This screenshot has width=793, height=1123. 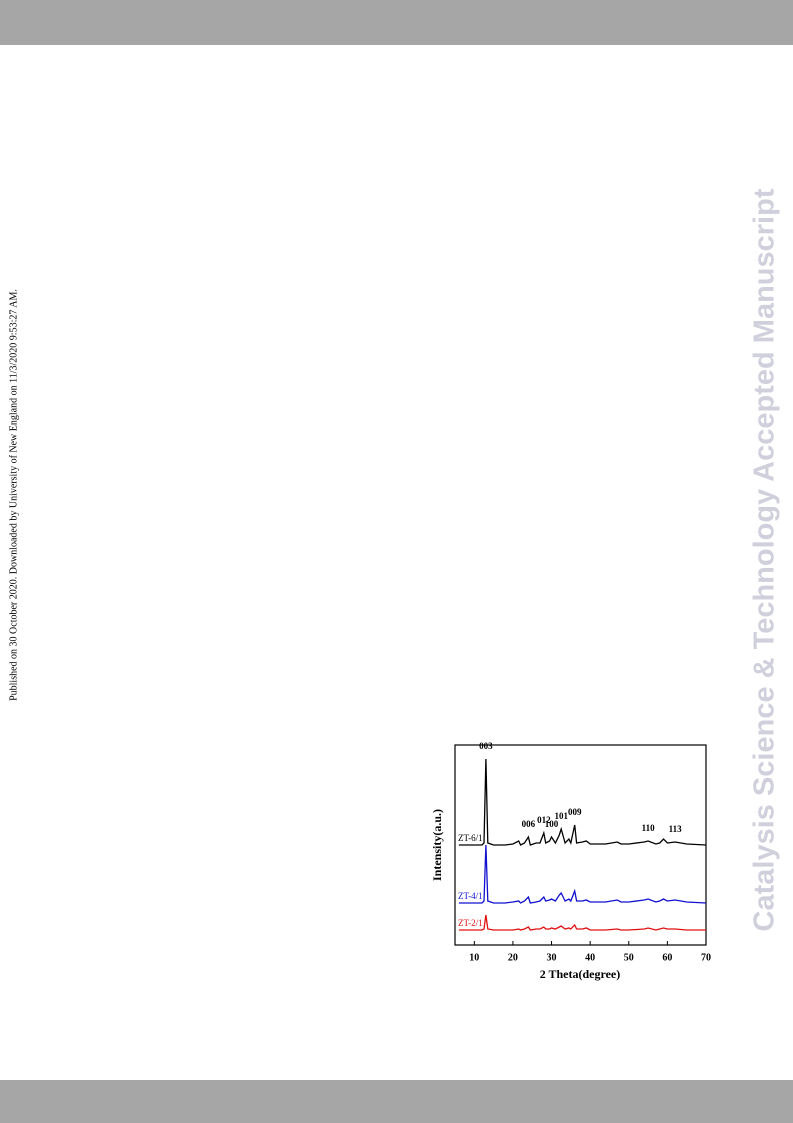 I want to click on series-label: ZT-4/1, so click(x=470, y=896).